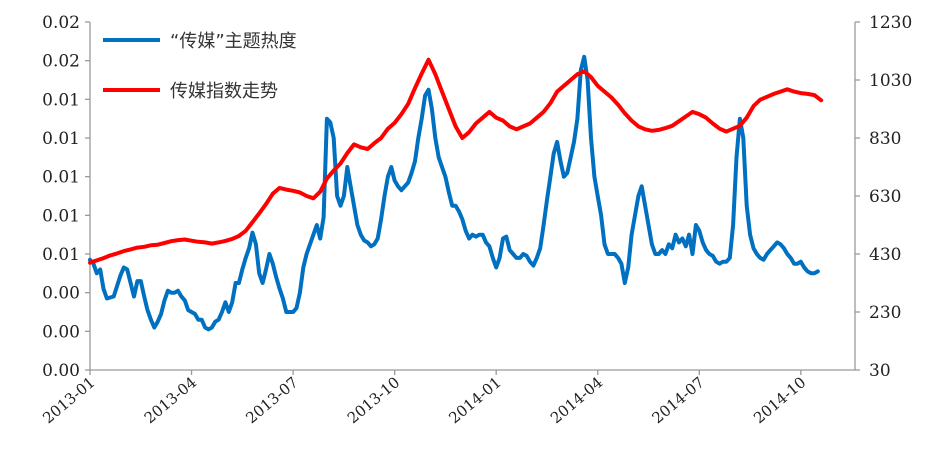 This screenshot has width=945, height=462. What do you see at coordinates (474, 400) in the screenshot?
I see `x-tick-label: 2014-01` at bounding box center [474, 400].